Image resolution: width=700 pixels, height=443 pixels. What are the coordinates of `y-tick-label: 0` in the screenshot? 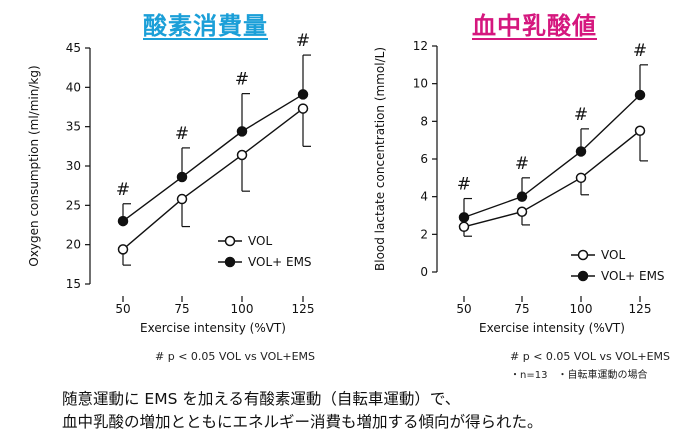 It's located at (424, 272).